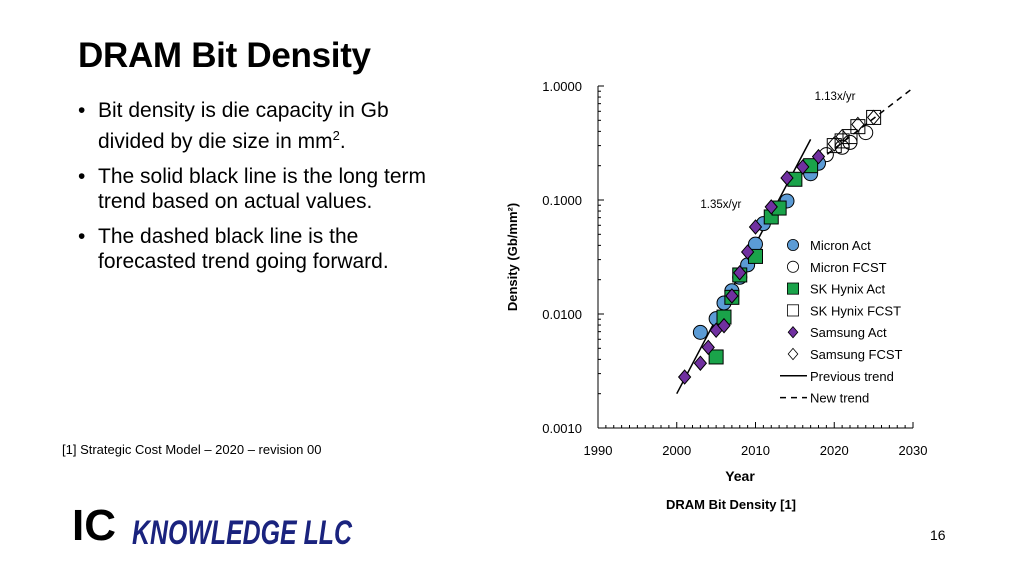 This screenshot has height=576, width=1024. I want to click on legend-item: New trend, so click(824, 398).